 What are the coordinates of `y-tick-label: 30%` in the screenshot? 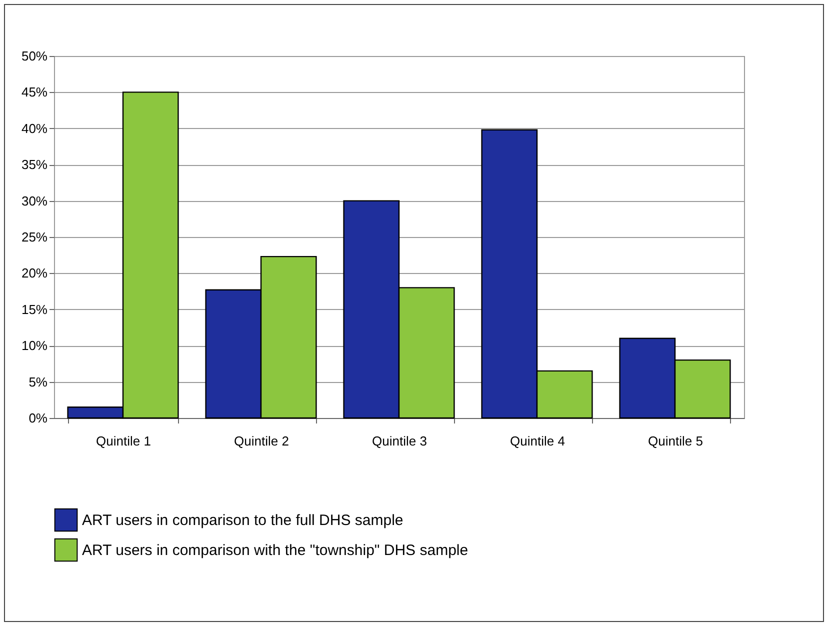 It's located at (34, 200).